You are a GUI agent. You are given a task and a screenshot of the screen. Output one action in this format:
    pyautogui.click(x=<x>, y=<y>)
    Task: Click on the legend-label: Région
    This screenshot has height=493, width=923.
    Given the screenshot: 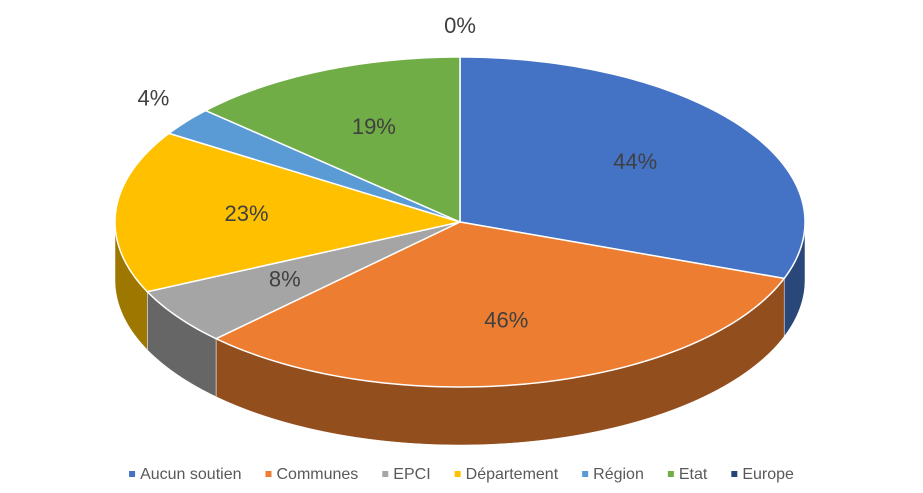 What is the action you would take?
    pyautogui.click(x=618, y=474)
    